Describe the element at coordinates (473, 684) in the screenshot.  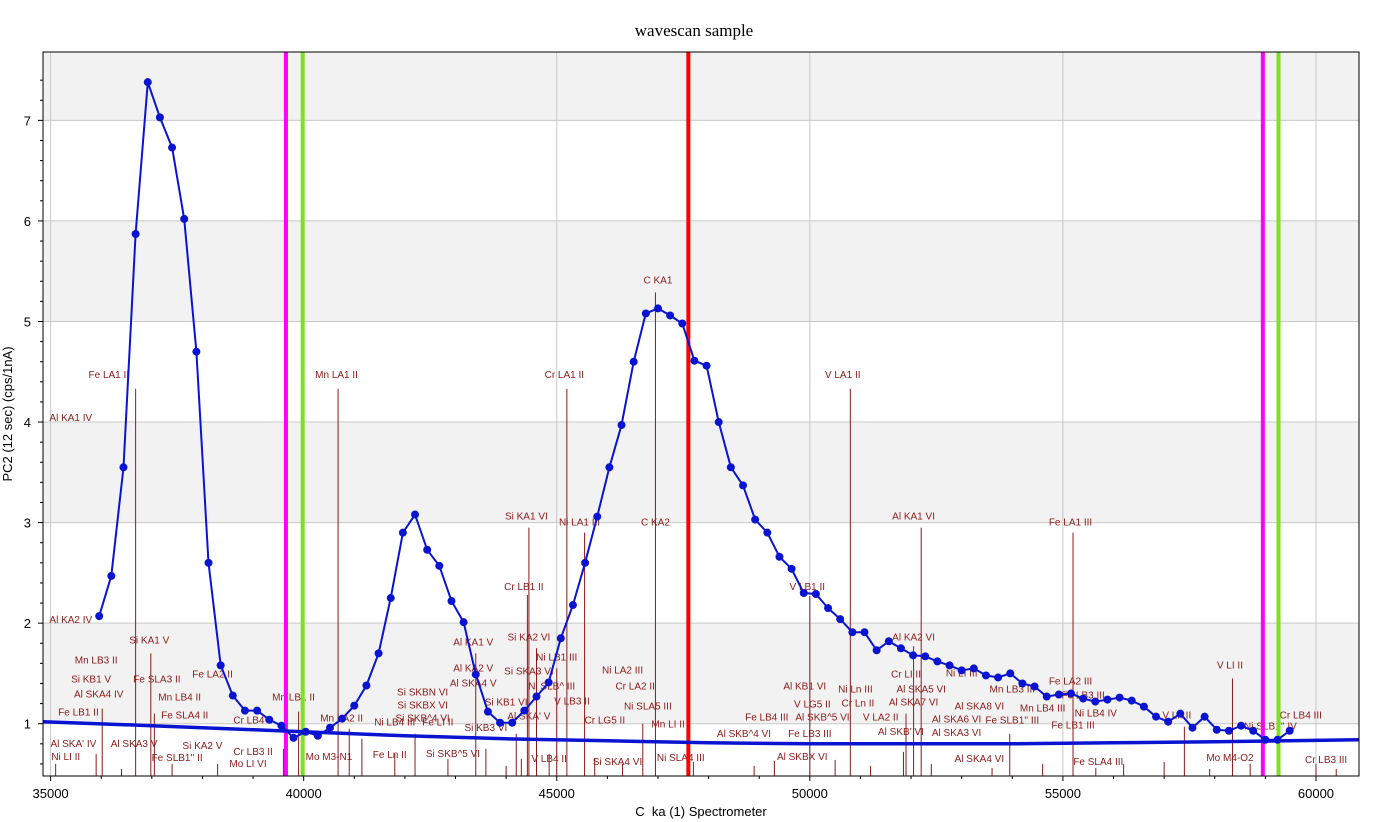
I see `element-line-label: Al SKA4 V` at that location.